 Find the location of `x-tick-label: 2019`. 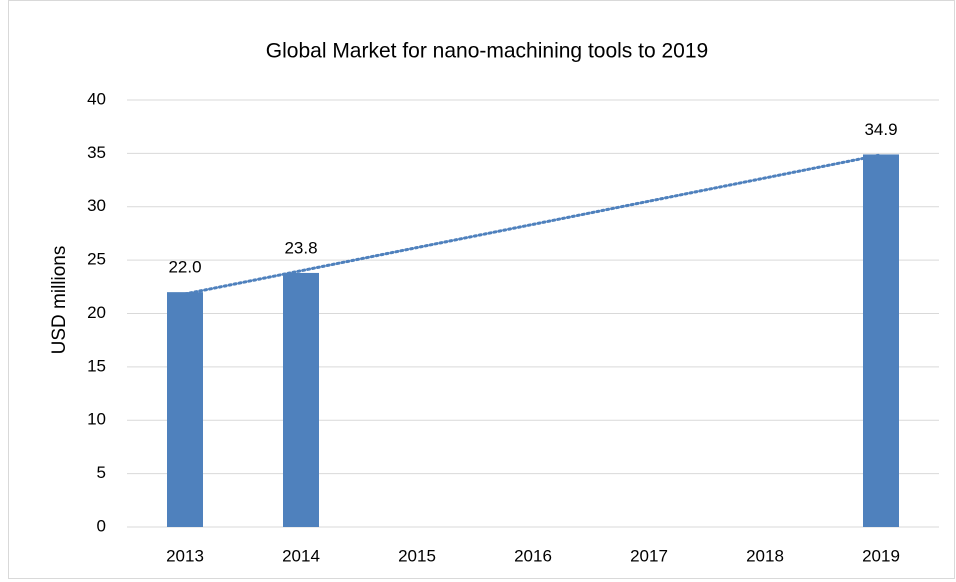

x-tick-label: 2019 is located at coordinates (881, 555).